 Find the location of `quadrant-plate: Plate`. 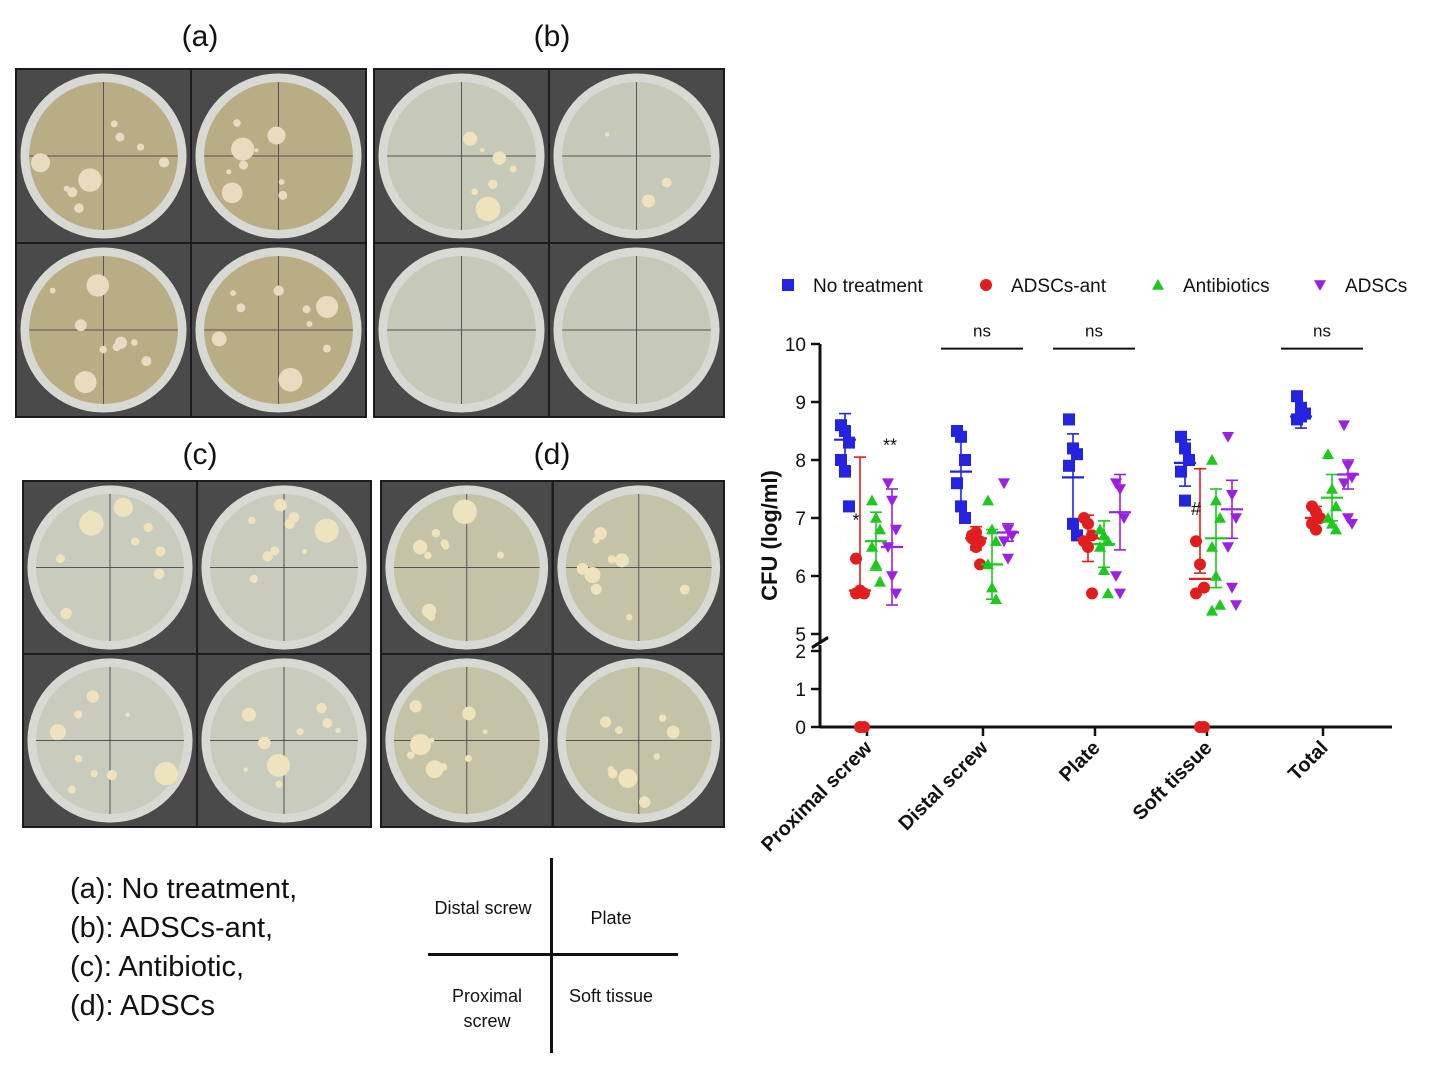

quadrant-plate: Plate is located at coordinates (611, 918).